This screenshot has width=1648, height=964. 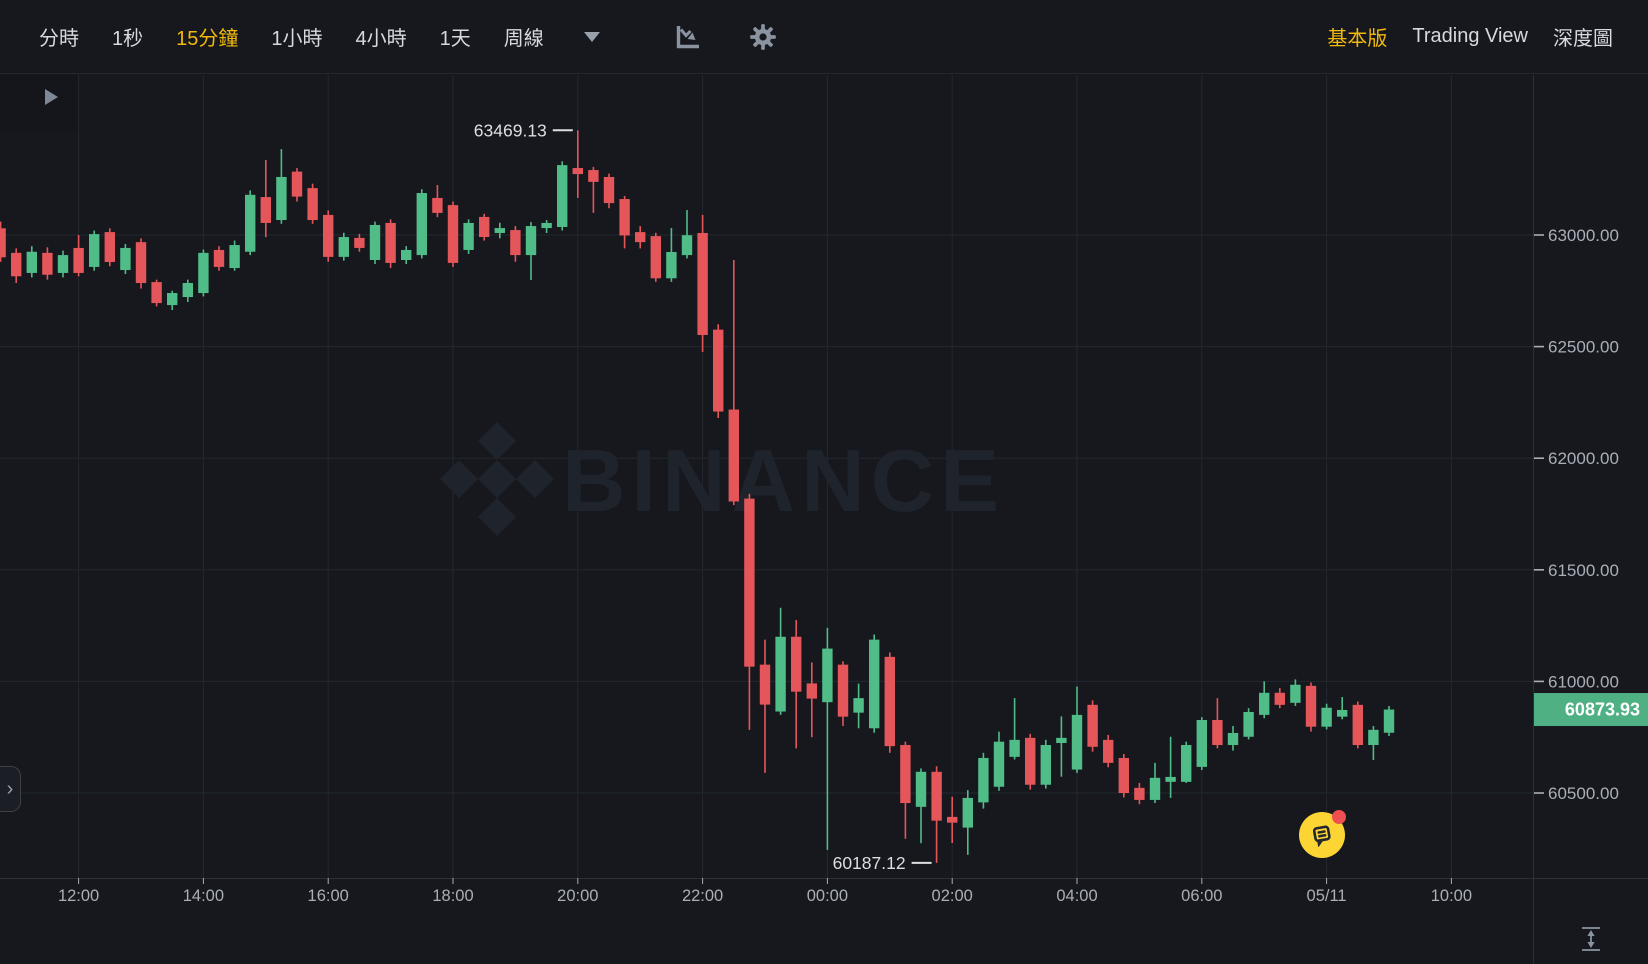 I want to click on svg-text: 06:00, so click(x=1201, y=896).